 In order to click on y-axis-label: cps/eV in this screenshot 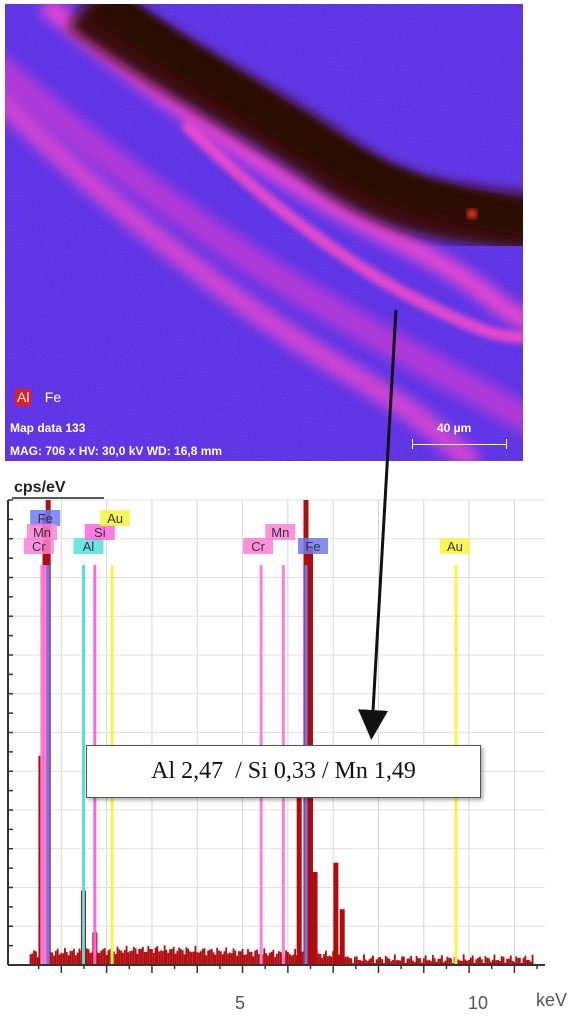, I will do `click(40, 487)`.